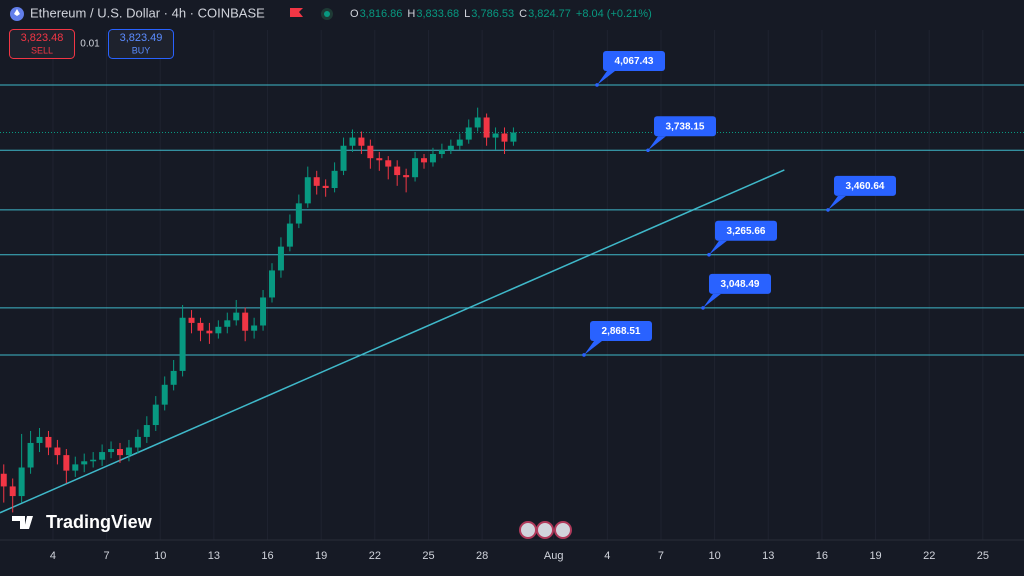 This screenshot has width=1024, height=576. What do you see at coordinates (141, 50) in the screenshot?
I see `buy-label: BUY` at bounding box center [141, 50].